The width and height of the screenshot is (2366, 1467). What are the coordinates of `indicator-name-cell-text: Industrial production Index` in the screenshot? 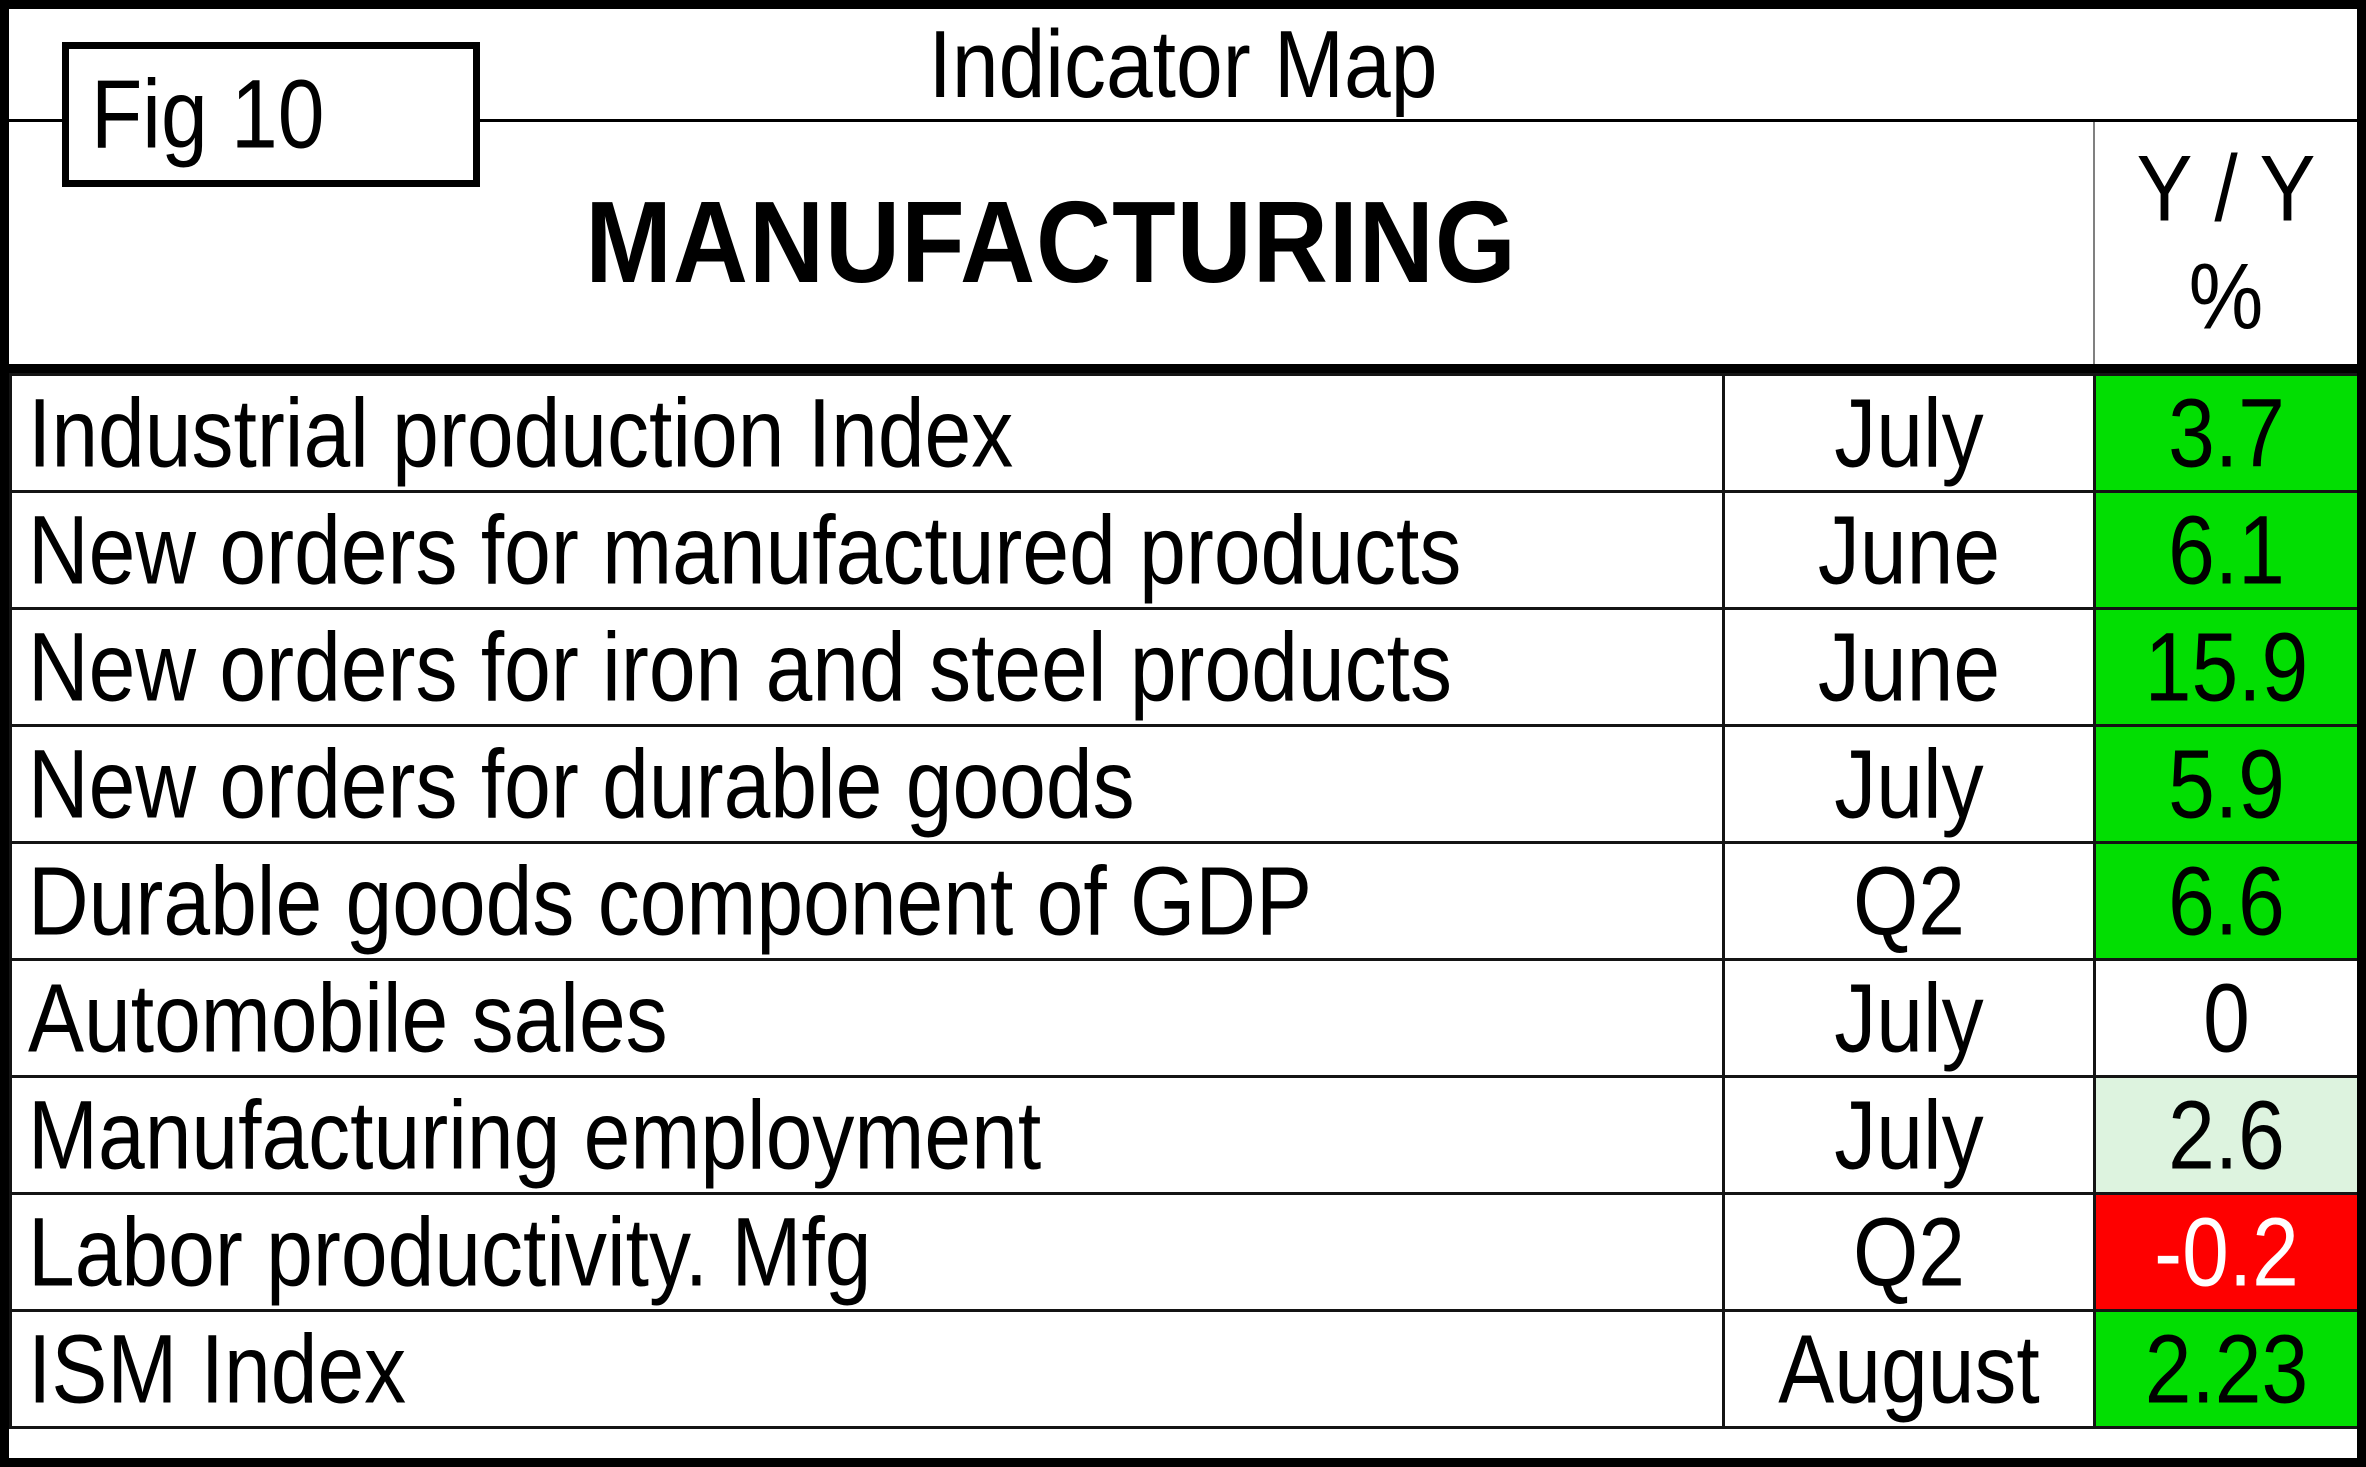 It's located at (521, 432).